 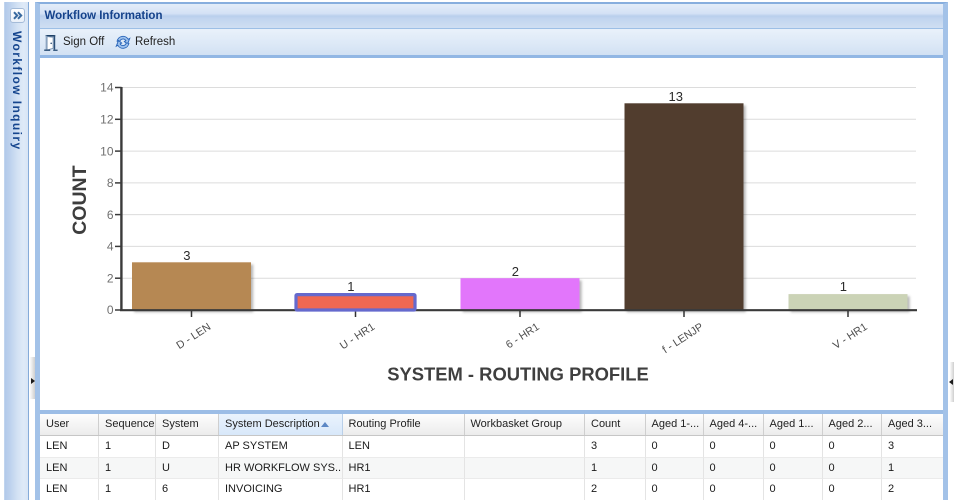 I want to click on svg-text: 10, so click(x=107, y=152).